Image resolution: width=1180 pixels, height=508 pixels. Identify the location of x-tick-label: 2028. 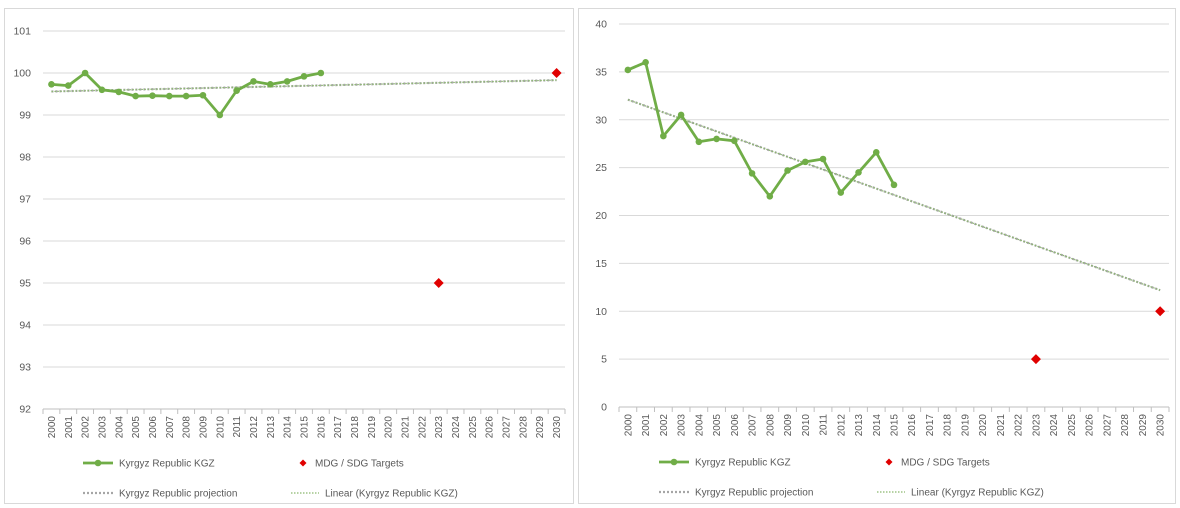
(523, 427).